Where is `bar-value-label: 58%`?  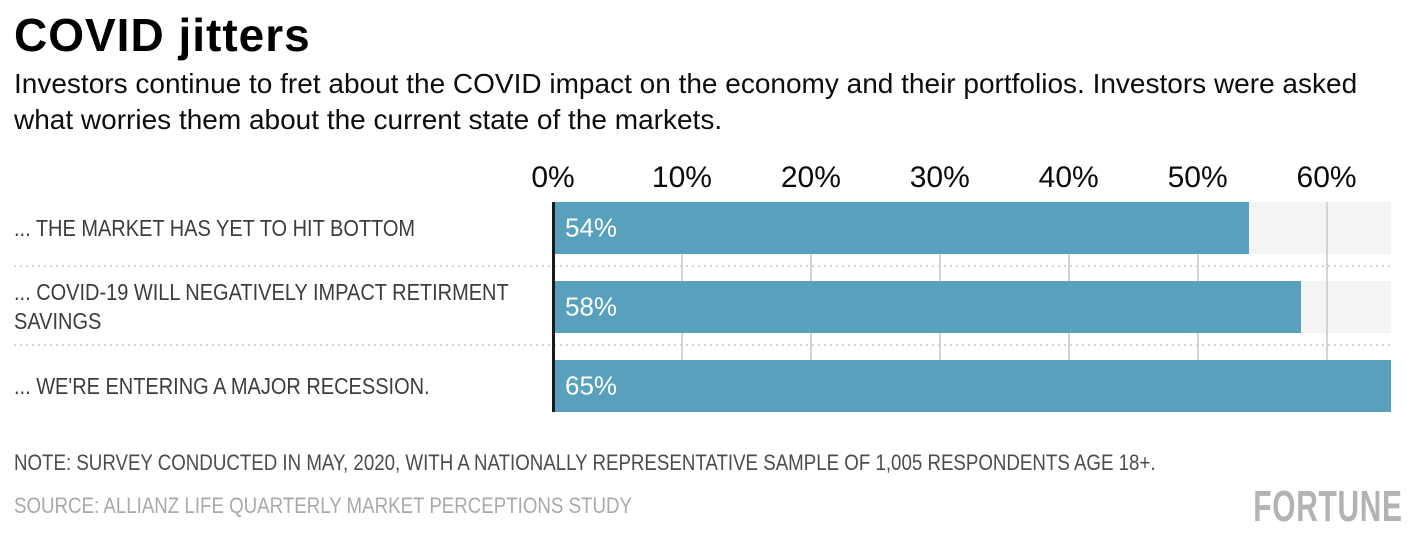
bar-value-label: 58% is located at coordinates (591, 306).